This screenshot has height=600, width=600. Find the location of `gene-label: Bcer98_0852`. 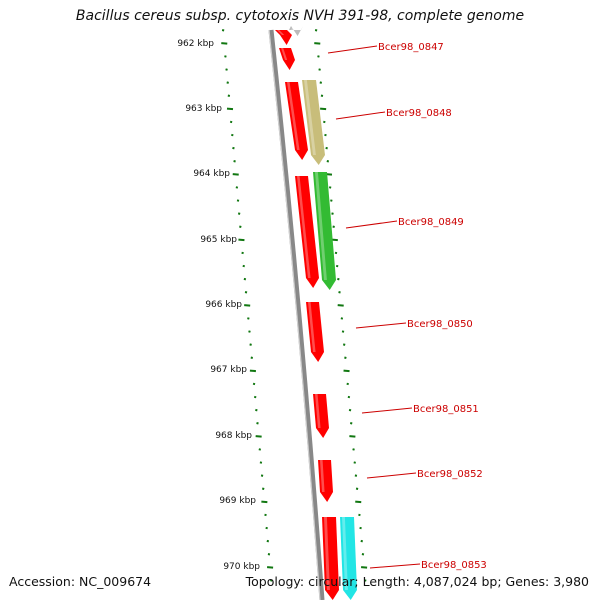

gene-label: Bcer98_0852 is located at coordinates (450, 474).